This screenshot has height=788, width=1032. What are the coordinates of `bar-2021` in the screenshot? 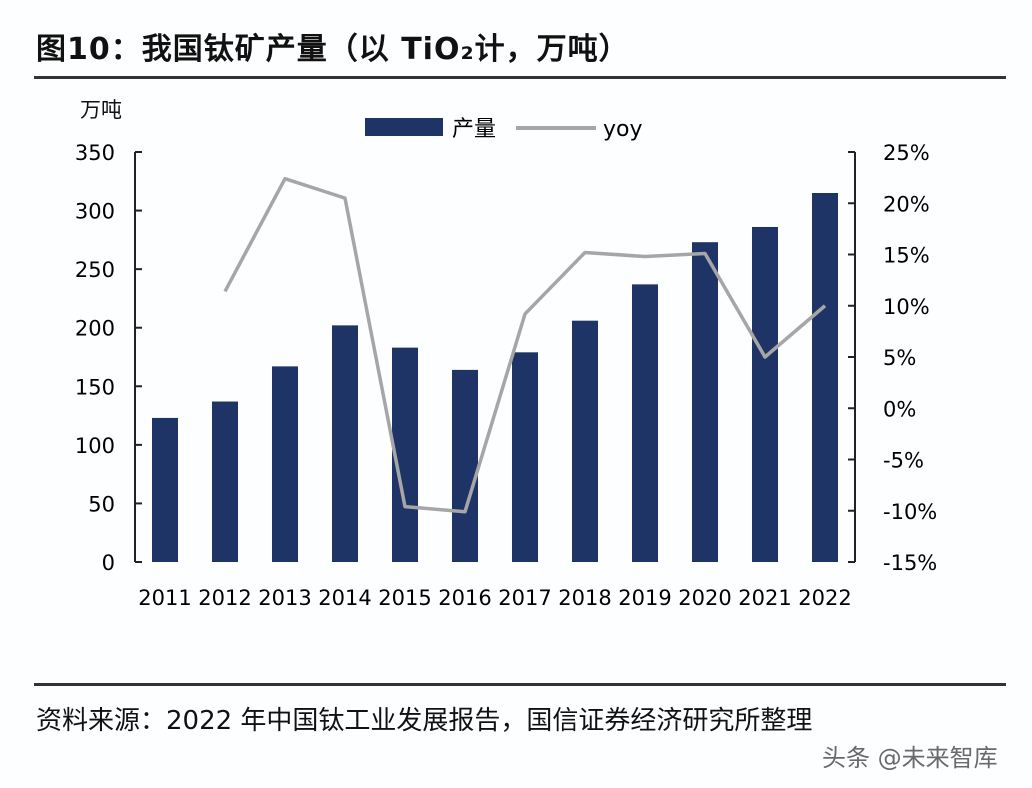 It's located at (765, 394).